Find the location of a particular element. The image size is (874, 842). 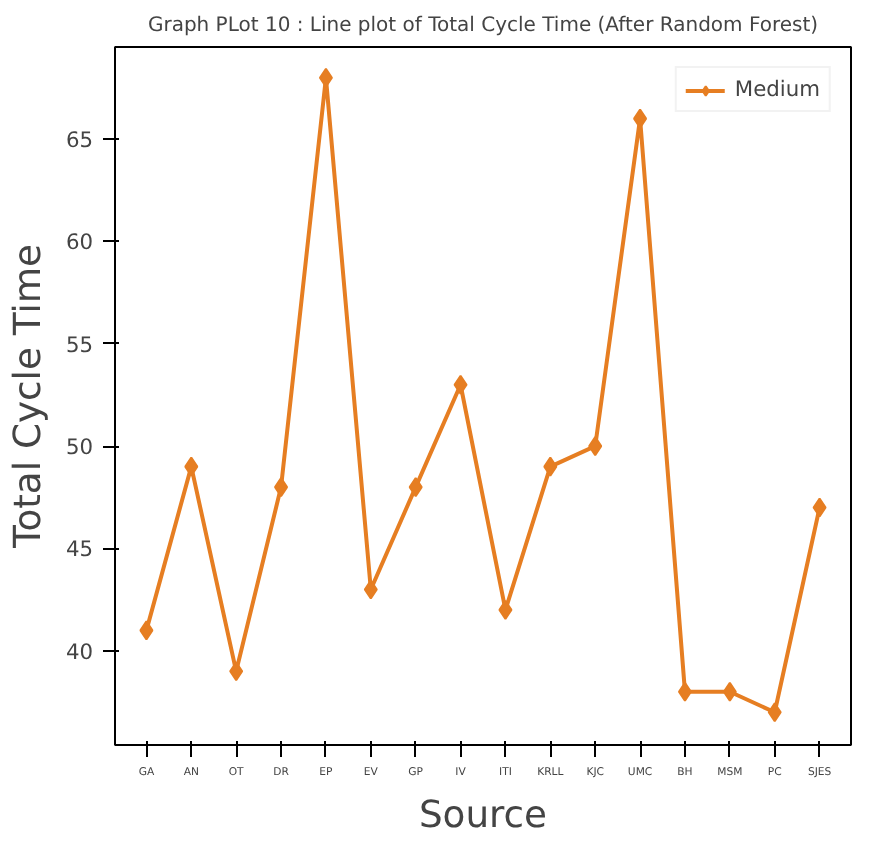

legend-label: Medium is located at coordinates (777, 89).